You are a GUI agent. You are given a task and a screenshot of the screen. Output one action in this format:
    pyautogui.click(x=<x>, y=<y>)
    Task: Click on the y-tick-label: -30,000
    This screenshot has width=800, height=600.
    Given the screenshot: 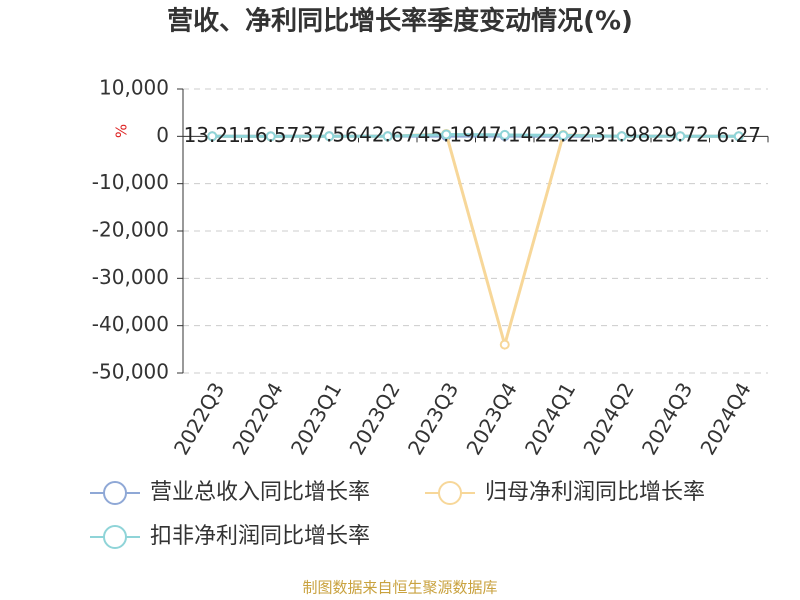 What is the action you would take?
    pyautogui.click(x=130, y=277)
    